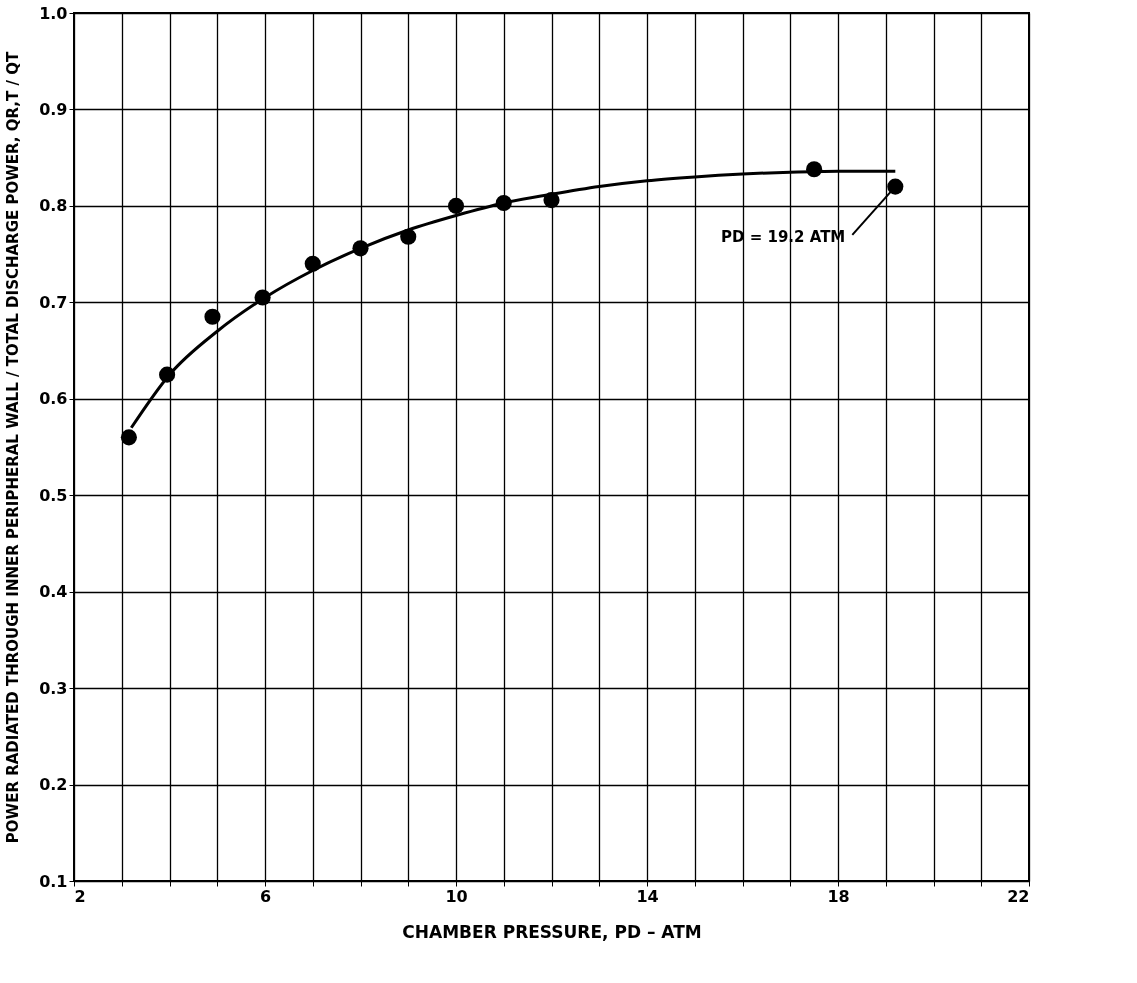 The height and width of the screenshot is (983, 1137). What do you see at coordinates (13, 447) in the screenshot?
I see `y-axis-title: POWER RADIATED THROUGH INNER PERIPHERAL WALL / TOTAL DISCHARGE POWER, QR,T / QT` at bounding box center [13, 447].